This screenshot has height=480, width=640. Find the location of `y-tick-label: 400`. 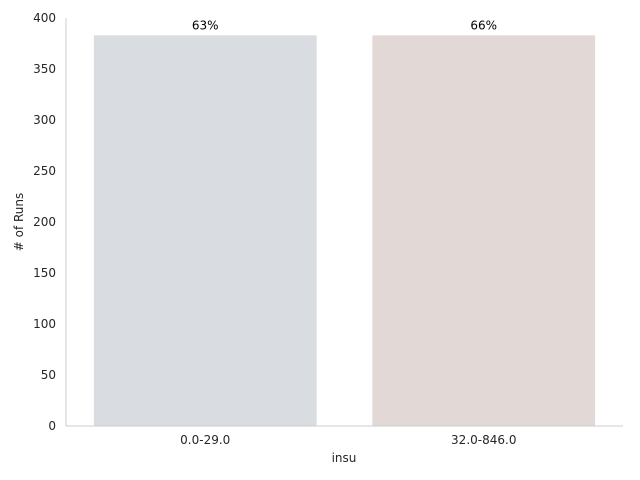

y-tick-label: 400 is located at coordinates (44, 18).